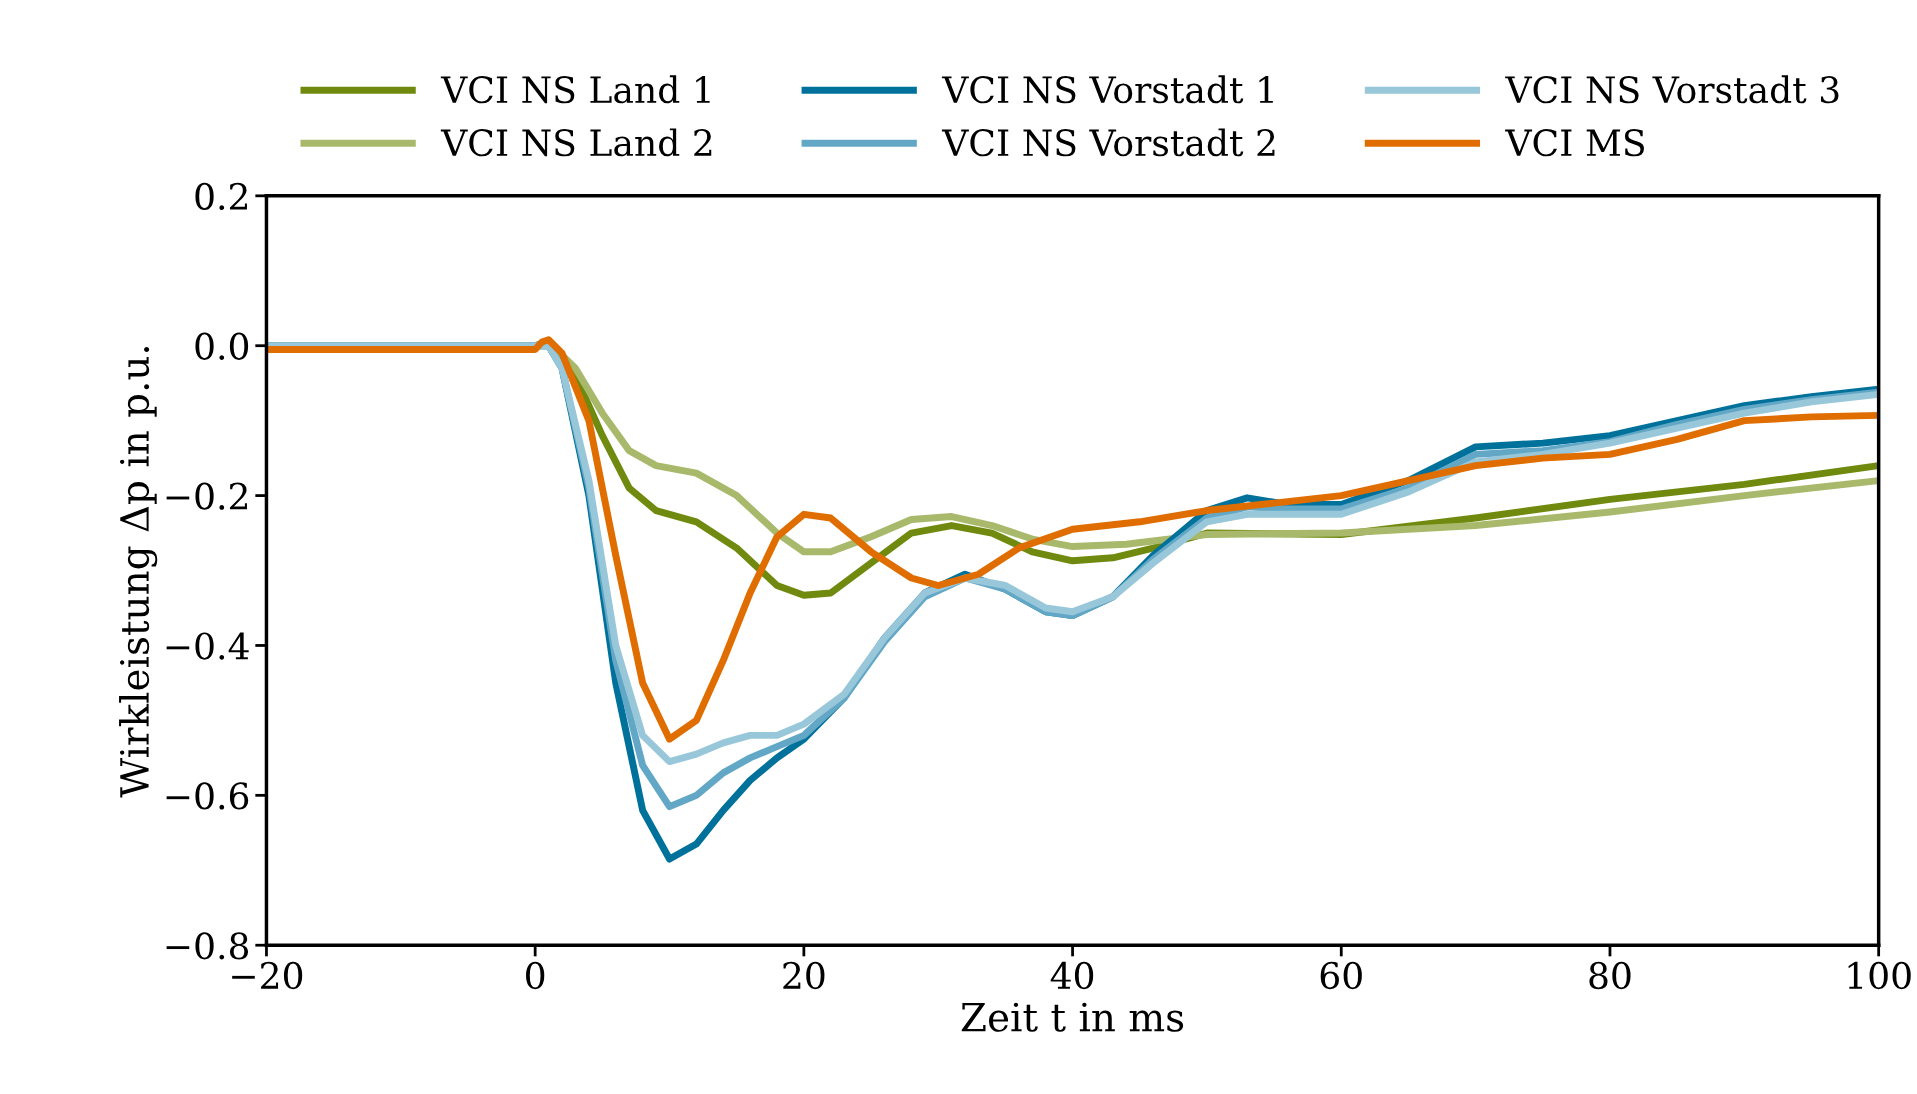  Describe the element at coordinates (804, 975) in the screenshot. I see `x-tick-label: 20` at that location.